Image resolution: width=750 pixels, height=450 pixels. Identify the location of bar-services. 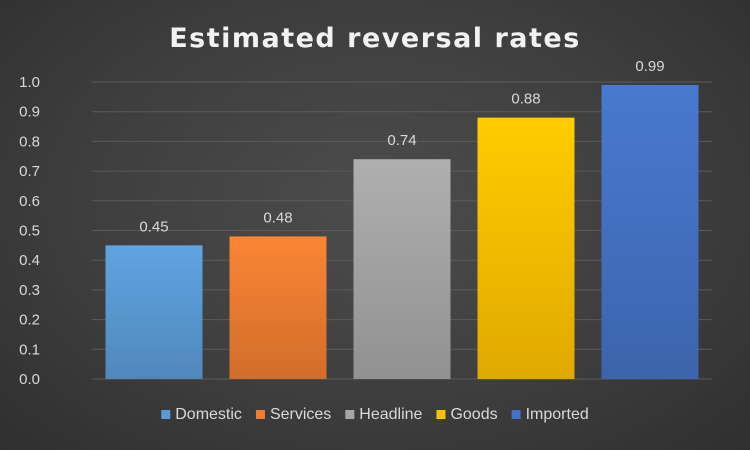
(278, 307).